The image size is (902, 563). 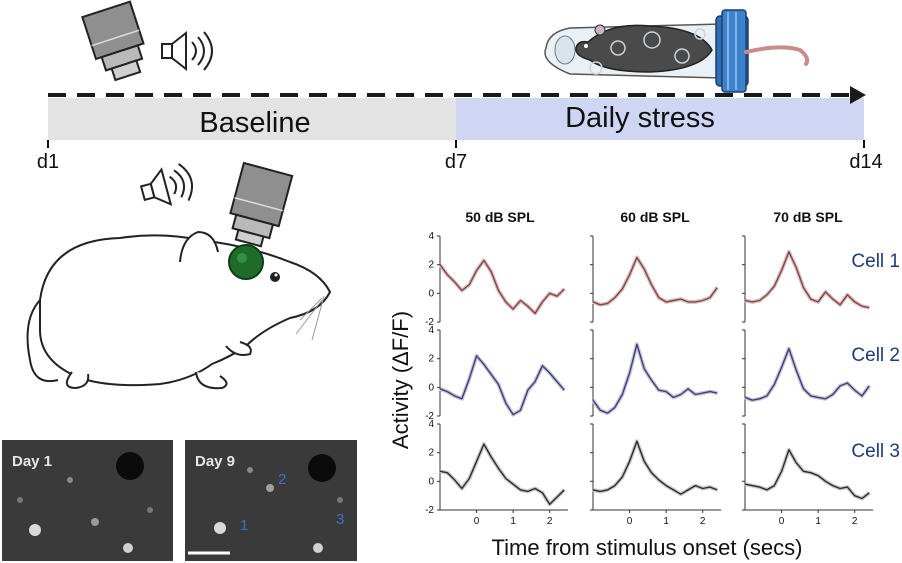 I want to click on cell-marker-3: 3, so click(x=340, y=519).